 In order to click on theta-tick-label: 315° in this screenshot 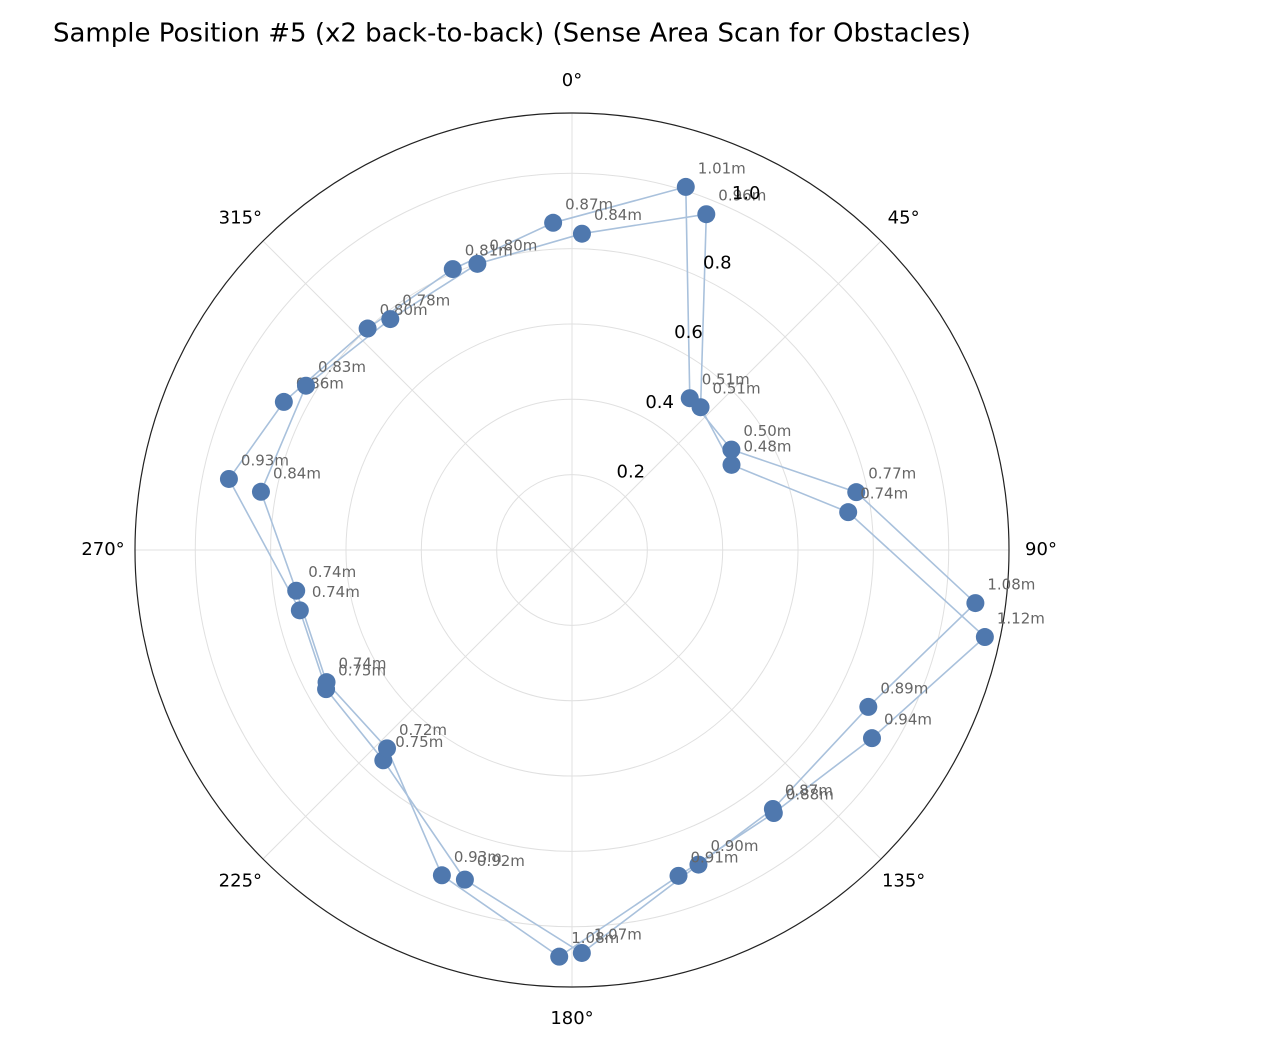, I will do `click(240, 217)`.